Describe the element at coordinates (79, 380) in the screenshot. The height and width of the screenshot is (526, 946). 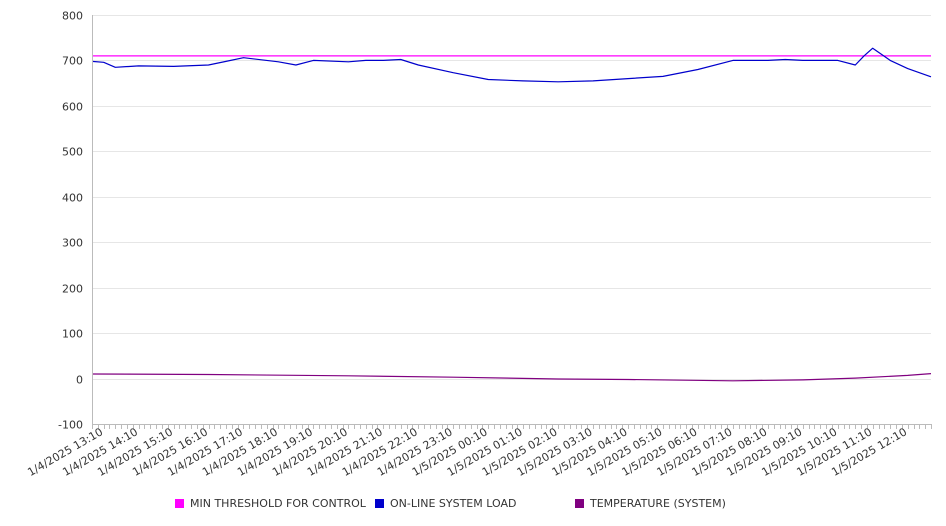
I see `y-tick-label: 0` at that location.